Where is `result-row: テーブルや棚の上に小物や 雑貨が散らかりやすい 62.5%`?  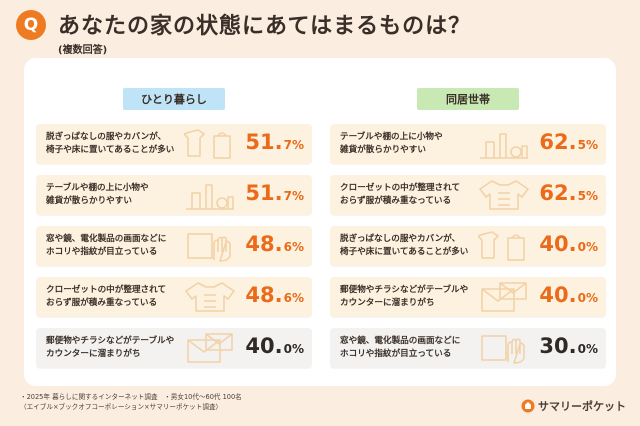
result-row: テーブルや棚の上に小物や 雑貨が散らかりやすい 62.5% is located at coordinates (468, 144).